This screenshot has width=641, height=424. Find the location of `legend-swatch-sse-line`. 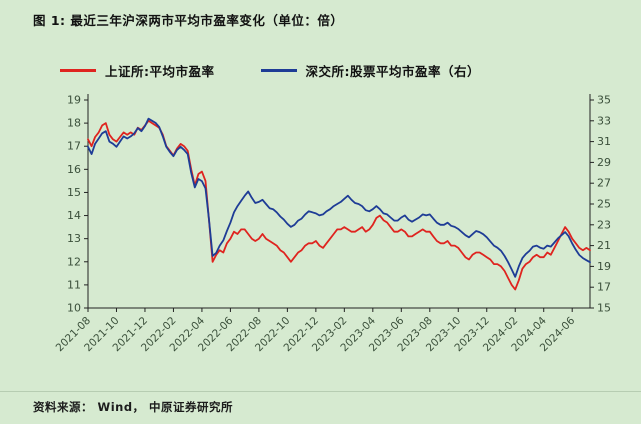

legend-swatch-sse-line is located at coordinates (78, 70).